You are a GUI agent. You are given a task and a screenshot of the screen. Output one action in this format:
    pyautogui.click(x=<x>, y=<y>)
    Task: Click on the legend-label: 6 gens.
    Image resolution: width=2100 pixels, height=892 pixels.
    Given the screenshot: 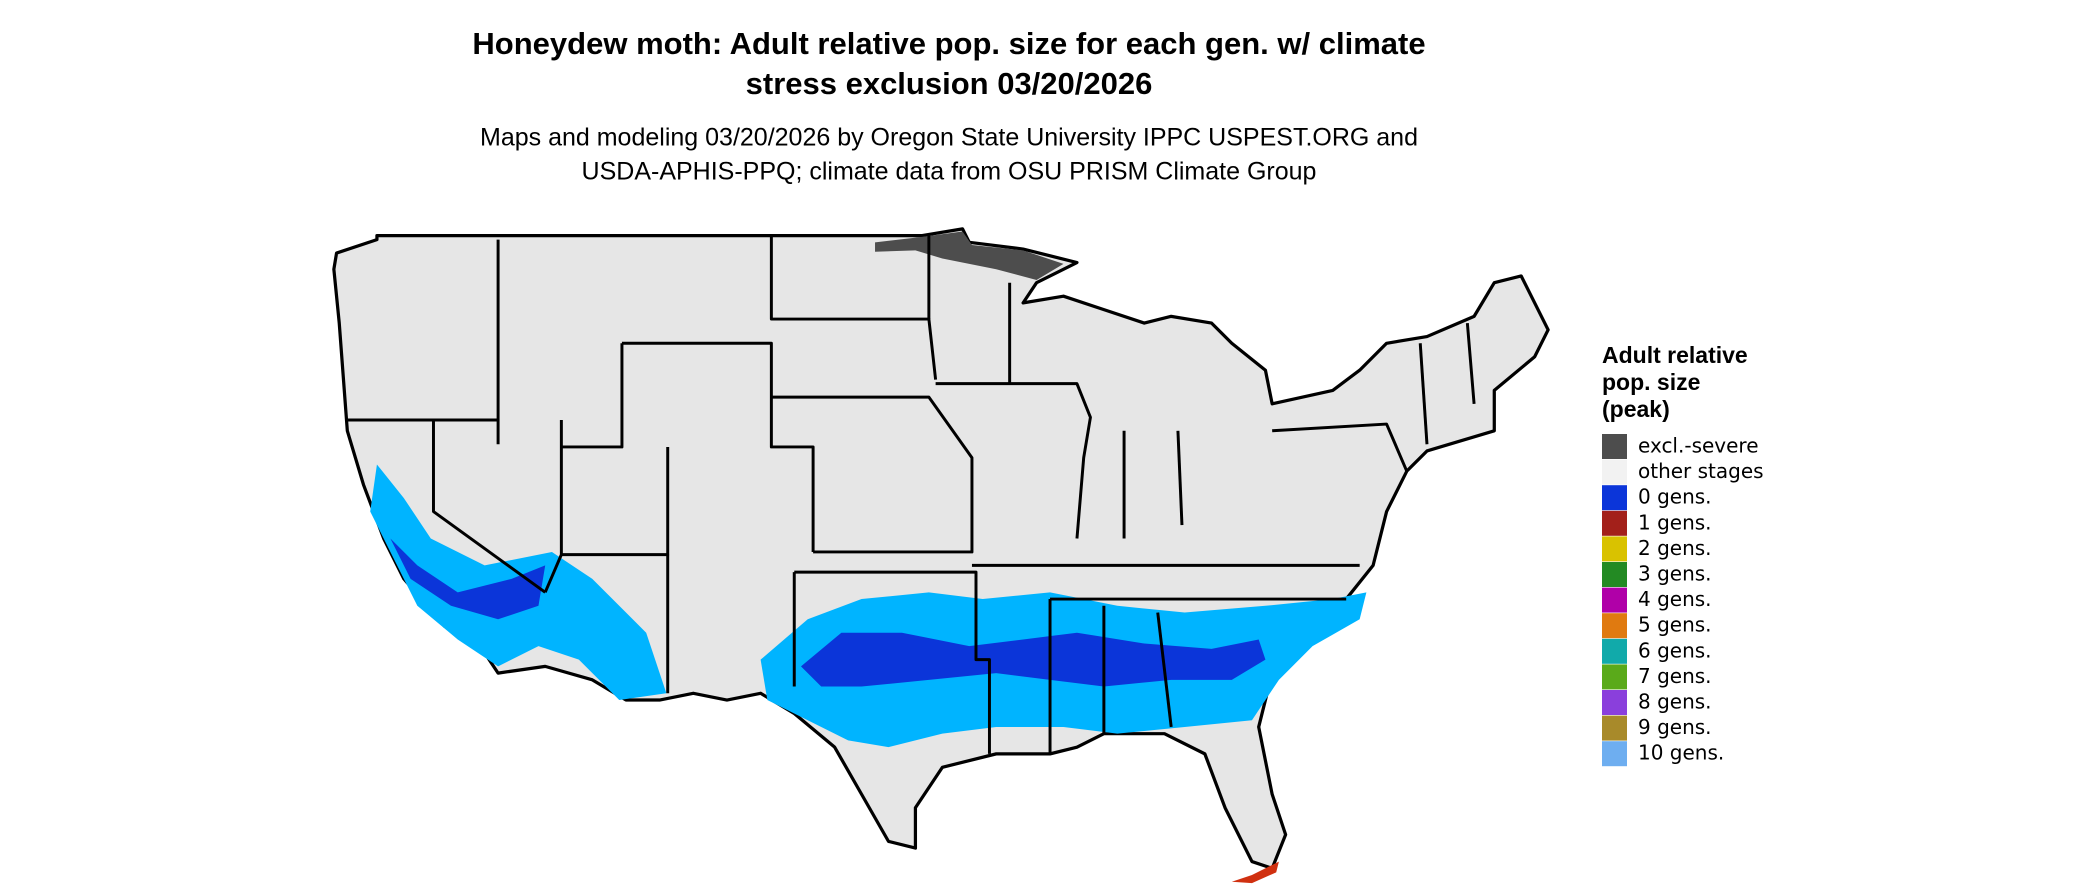 What is the action you would take?
    pyautogui.click(x=1675, y=650)
    